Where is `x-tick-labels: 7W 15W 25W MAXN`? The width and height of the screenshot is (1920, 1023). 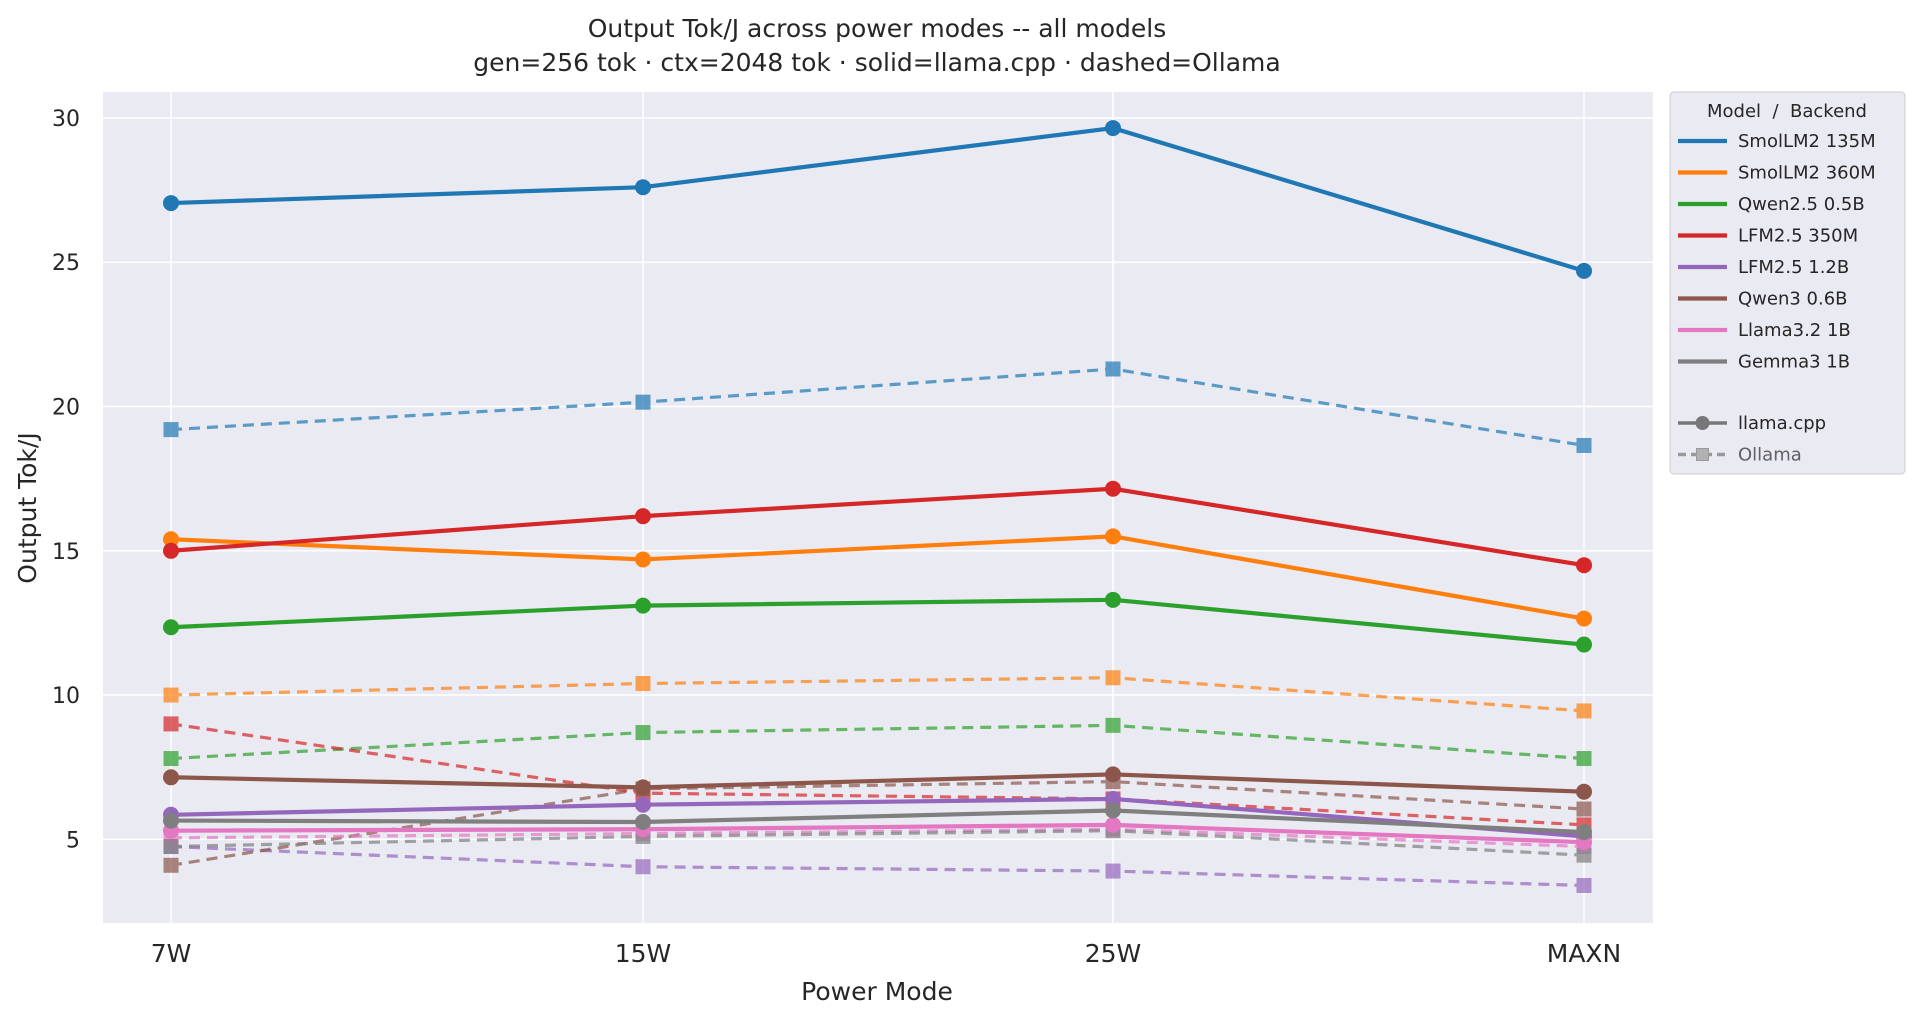 x-tick-labels: 7W 15W 25W MAXN is located at coordinates (886, 953).